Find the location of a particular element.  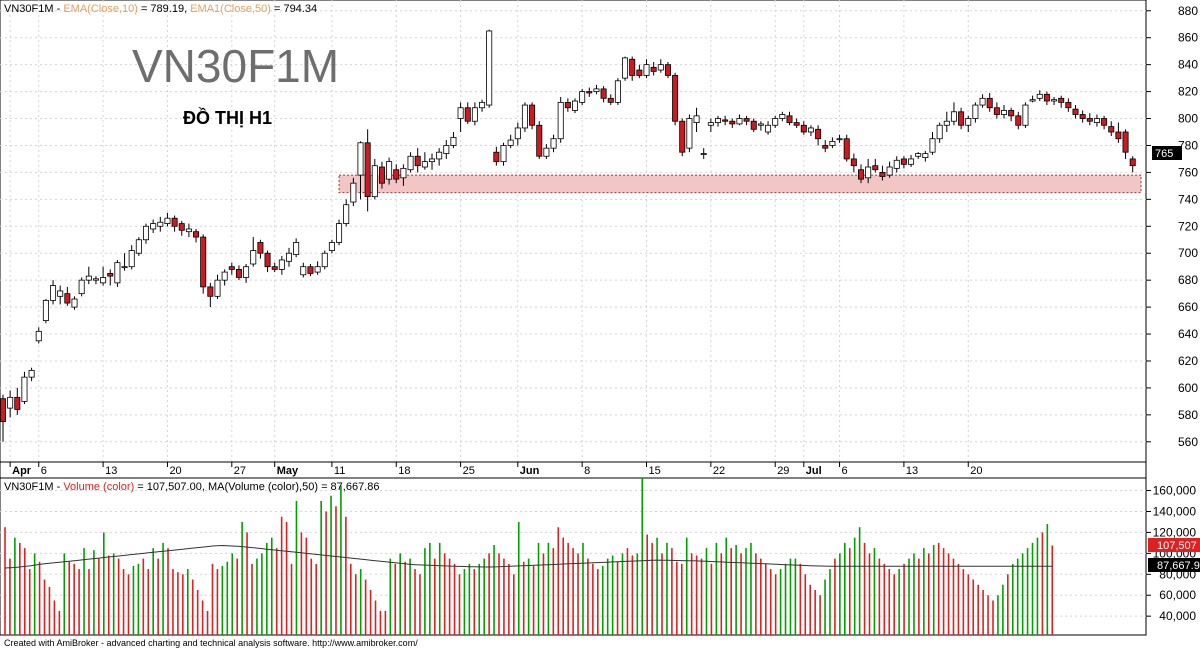

price-tick-label: 720 is located at coordinates (1188, 226).